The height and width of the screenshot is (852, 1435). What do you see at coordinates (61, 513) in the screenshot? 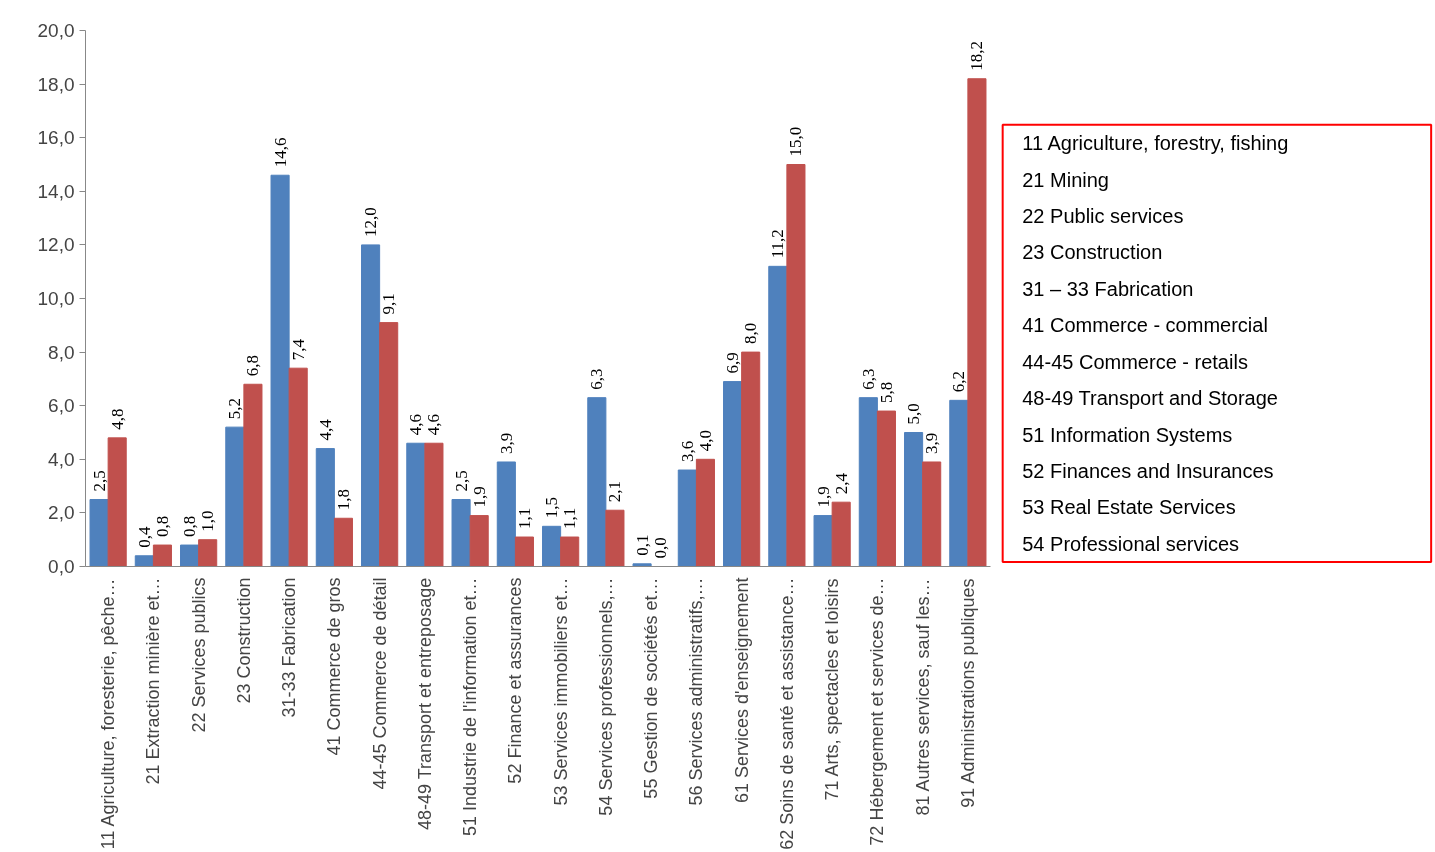
I see `y-tick-label: 2,0` at bounding box center [61, 513].